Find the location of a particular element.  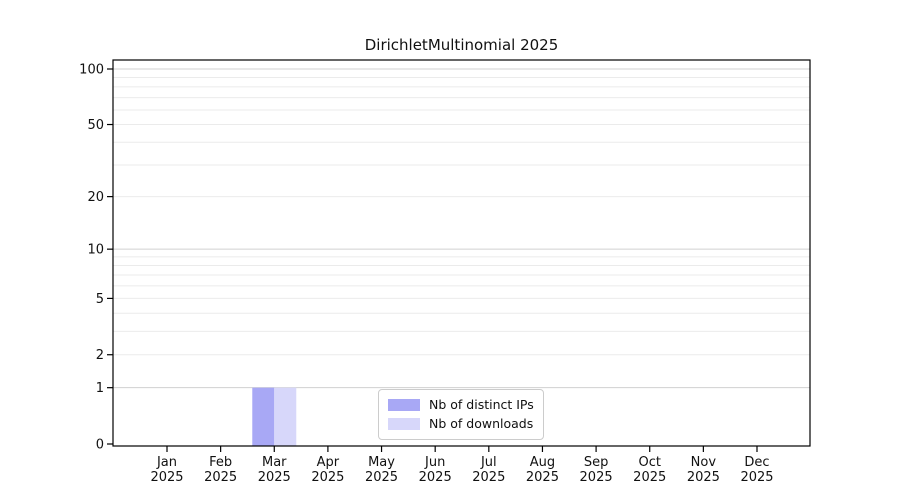

legend-swatch-distinct-ips is located at coordinates (404, 404).